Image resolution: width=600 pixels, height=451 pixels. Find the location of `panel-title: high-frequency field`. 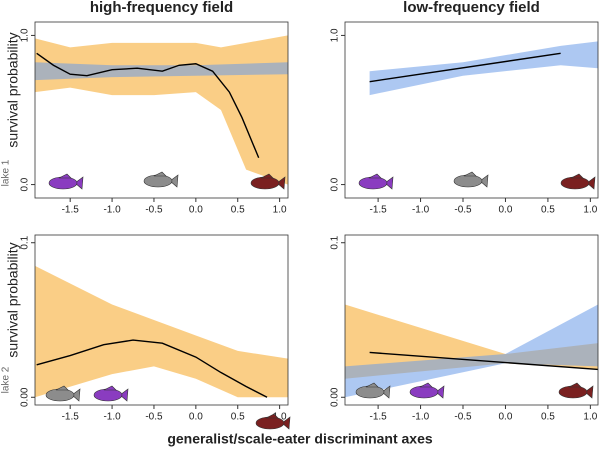

panel-title: high-frequency field is located at coordinates (161, 8).